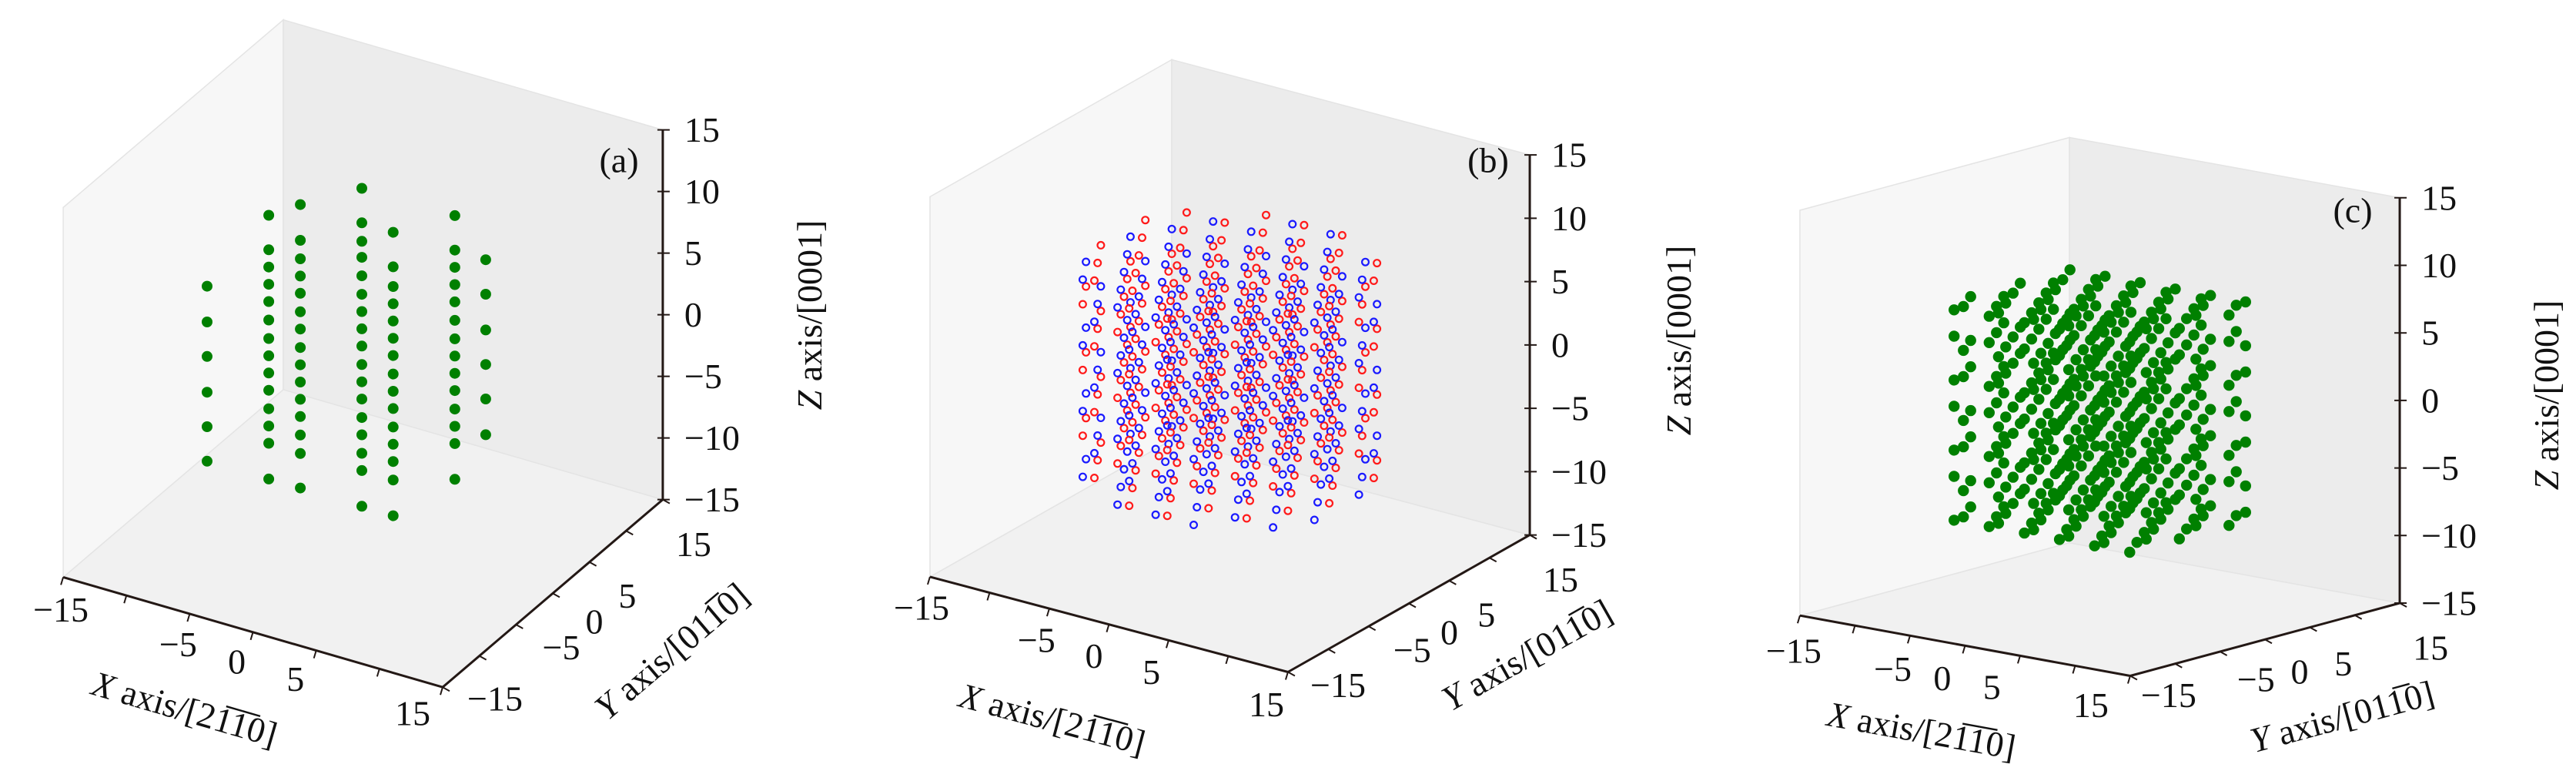 This screenshot has width=2576, height=781. Describe the element at coordinates (2134, 678) in the screenshot. I see `y-tick` at that location.